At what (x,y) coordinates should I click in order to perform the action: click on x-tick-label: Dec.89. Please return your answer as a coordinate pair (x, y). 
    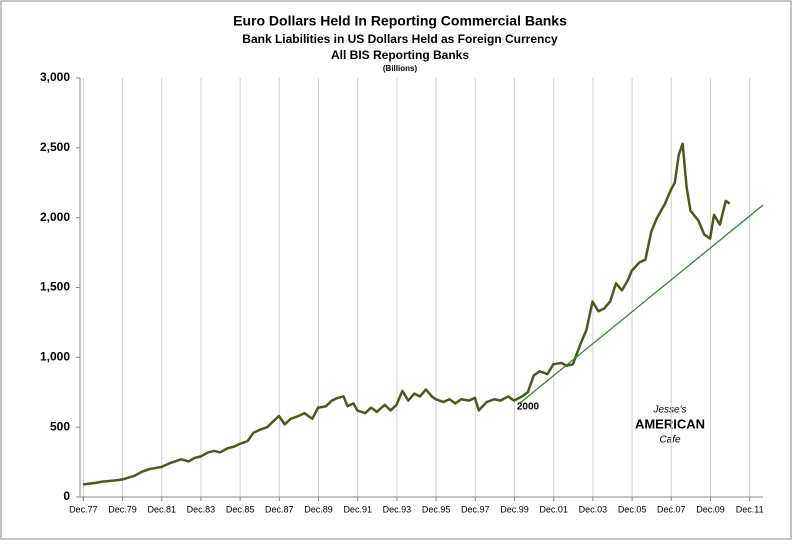
    Looking at the image, I should click on (318, 509).